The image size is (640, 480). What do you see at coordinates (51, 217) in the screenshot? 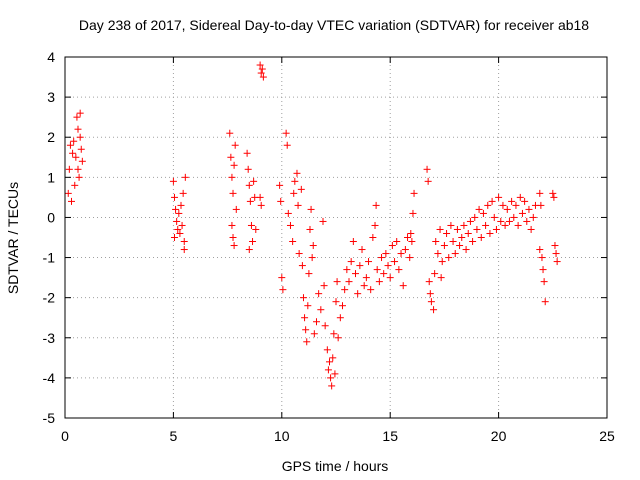
I see `y-tick-label: 0` at bounding box center [51, 217].